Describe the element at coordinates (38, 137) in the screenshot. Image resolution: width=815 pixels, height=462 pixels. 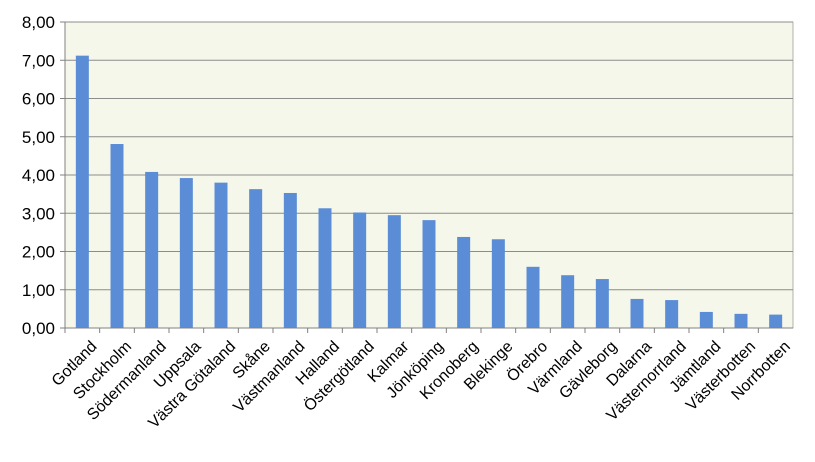
I see `y-tick-label: 5,00` at that location.